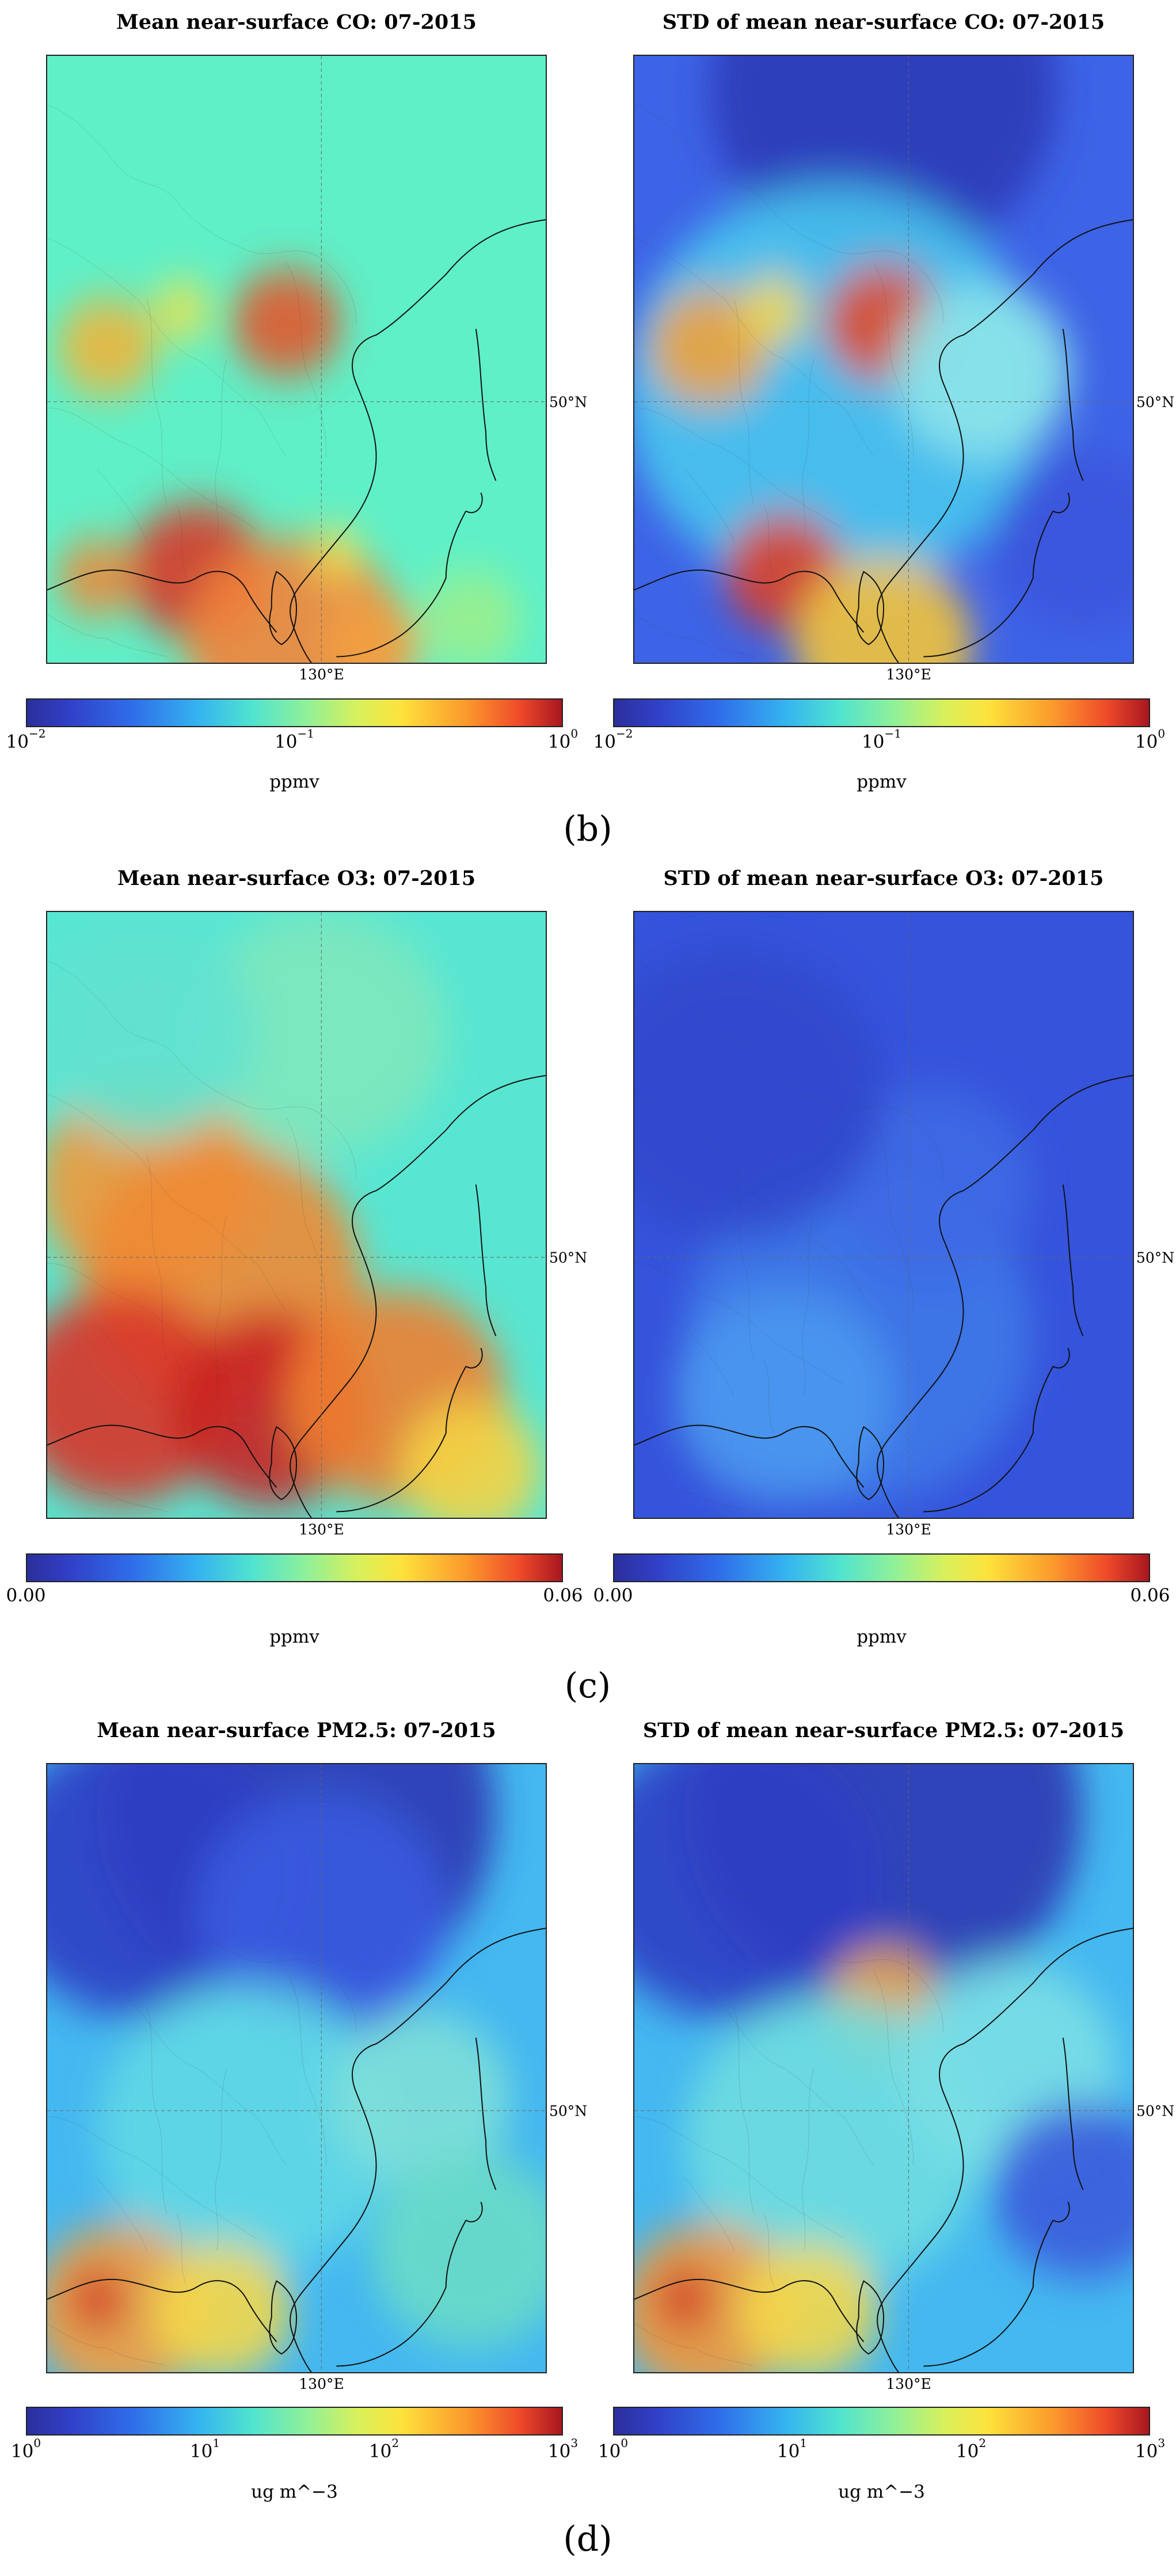  I want to click on colorbar-tick-label: 0.06, so click(563, 1595).